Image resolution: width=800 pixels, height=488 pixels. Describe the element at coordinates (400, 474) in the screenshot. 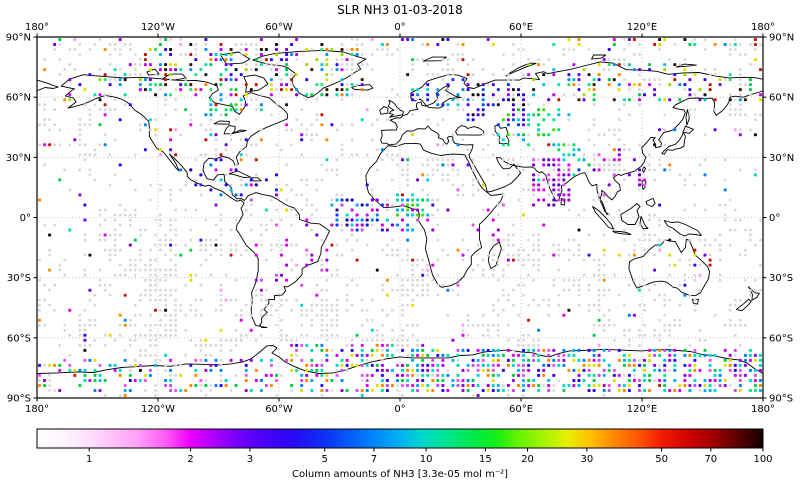

I see `colorbar-axis-label: Column amounts of NH3 [3.3e-05 mol m⁻²]` at that location.